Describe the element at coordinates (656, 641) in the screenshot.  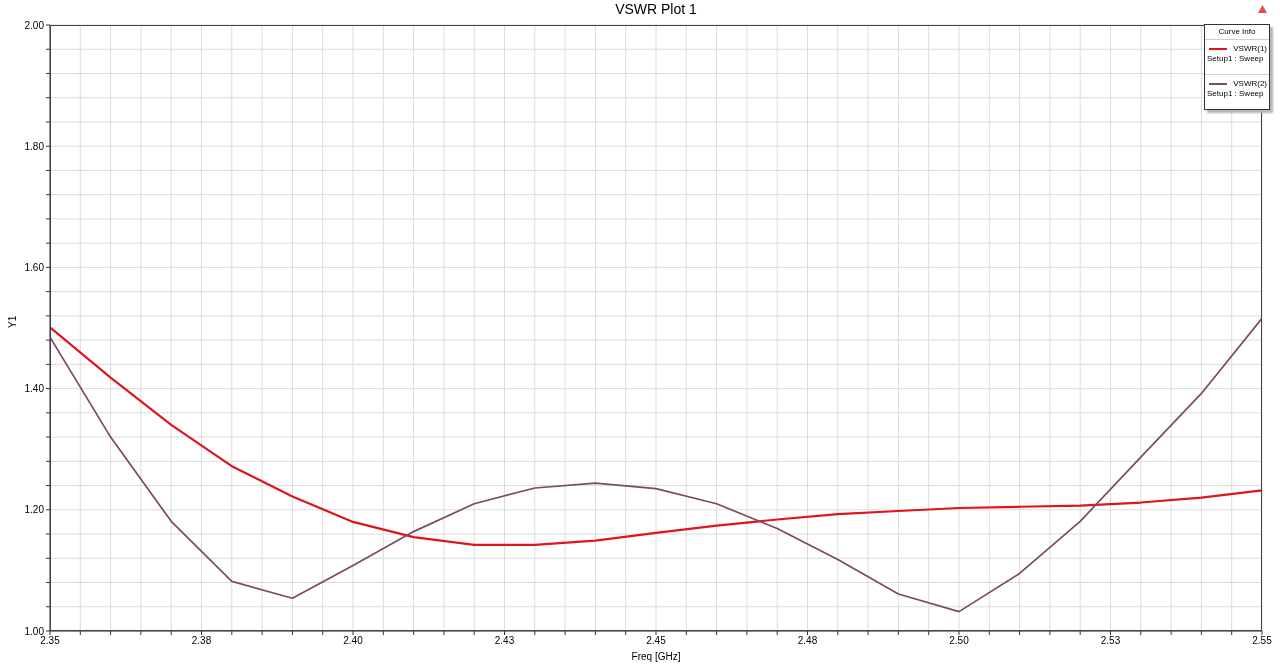
I see `x-tick-label: 2.45` at that location.